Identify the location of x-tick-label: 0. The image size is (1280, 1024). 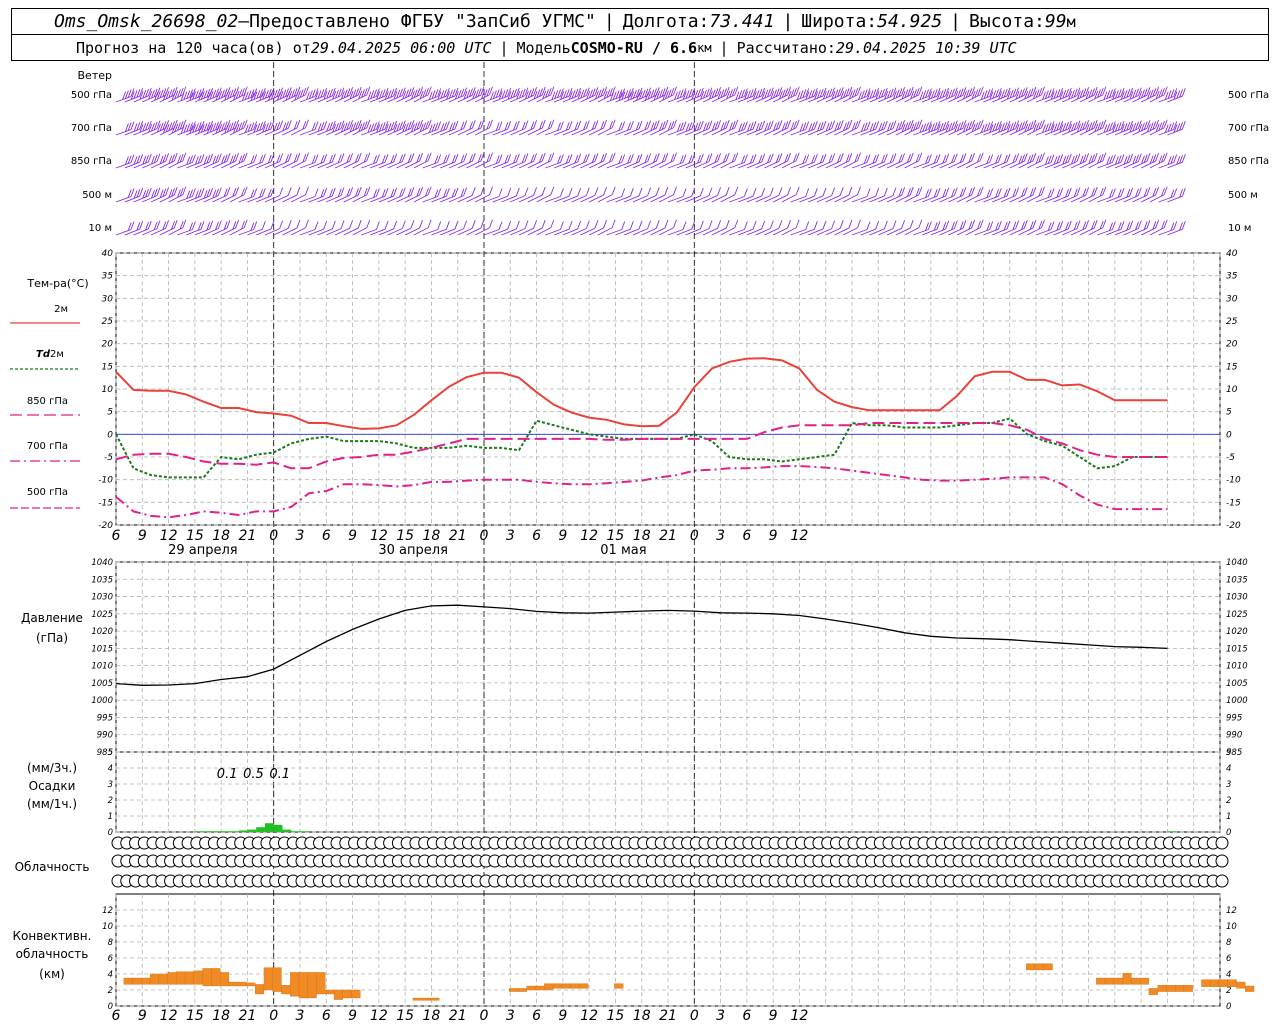
(273, 536).